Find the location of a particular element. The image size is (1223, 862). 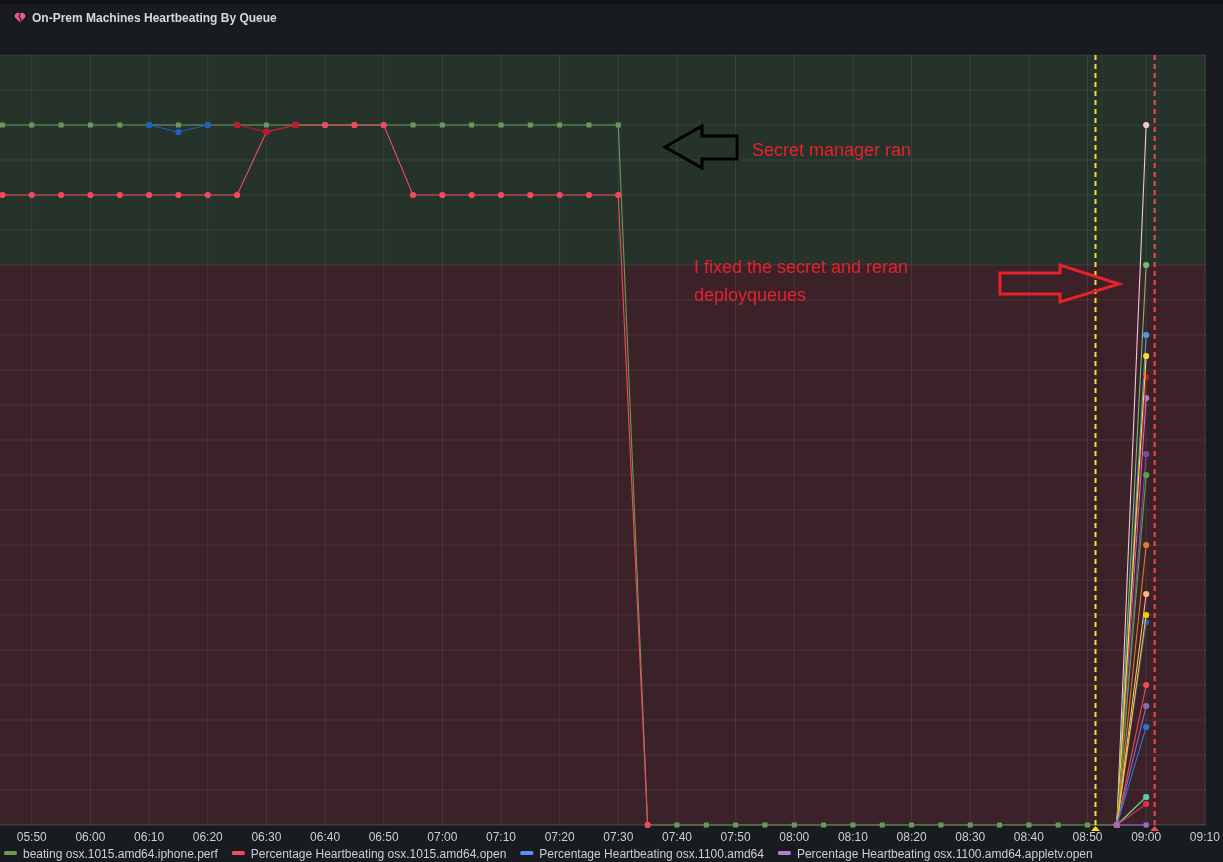

x-tick-label: 08:40 is located at coordinates (1029, 837).